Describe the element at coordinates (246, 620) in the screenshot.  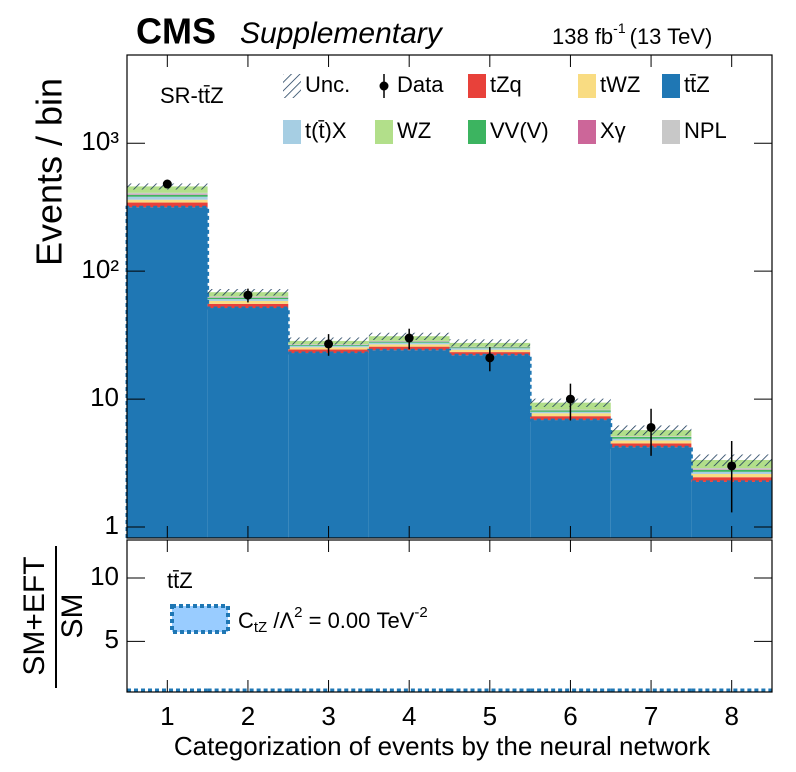
I see `lg-part: C` at that location.